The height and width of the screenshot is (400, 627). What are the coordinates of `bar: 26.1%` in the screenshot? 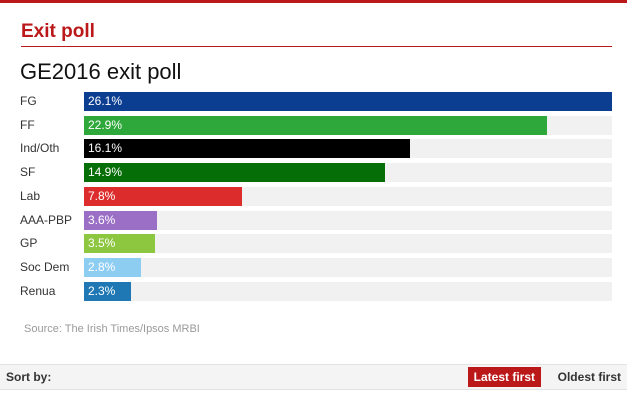 It's located at (348, 101).